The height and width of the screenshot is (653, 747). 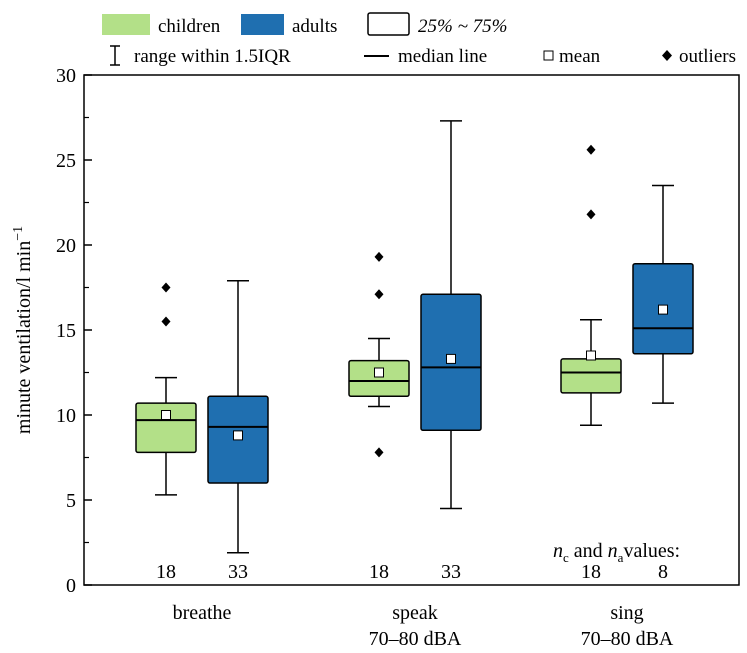 What do you see at coordinates (462, 26) in the screenshot?
I see `legend-label-box: 25% ~ 75%` at bounding box center [462, 26].